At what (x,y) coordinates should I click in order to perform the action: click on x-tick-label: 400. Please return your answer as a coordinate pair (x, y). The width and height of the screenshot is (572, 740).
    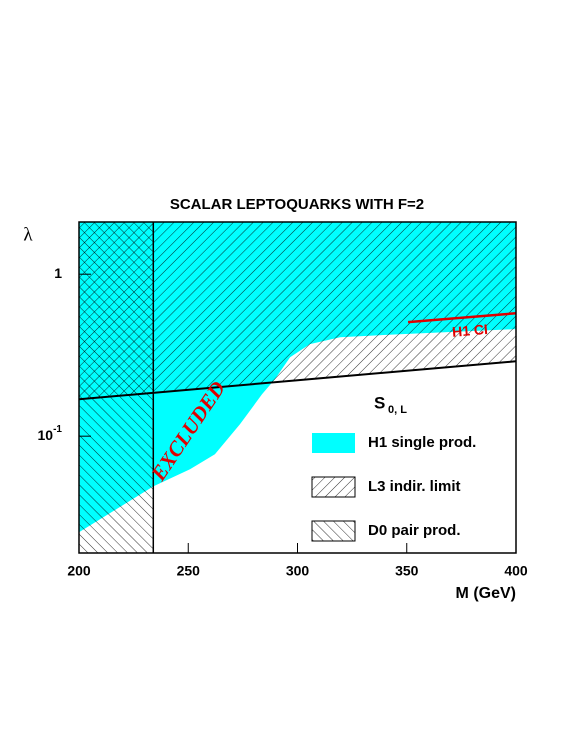
    Looking at the image, I should click on (516, 571).